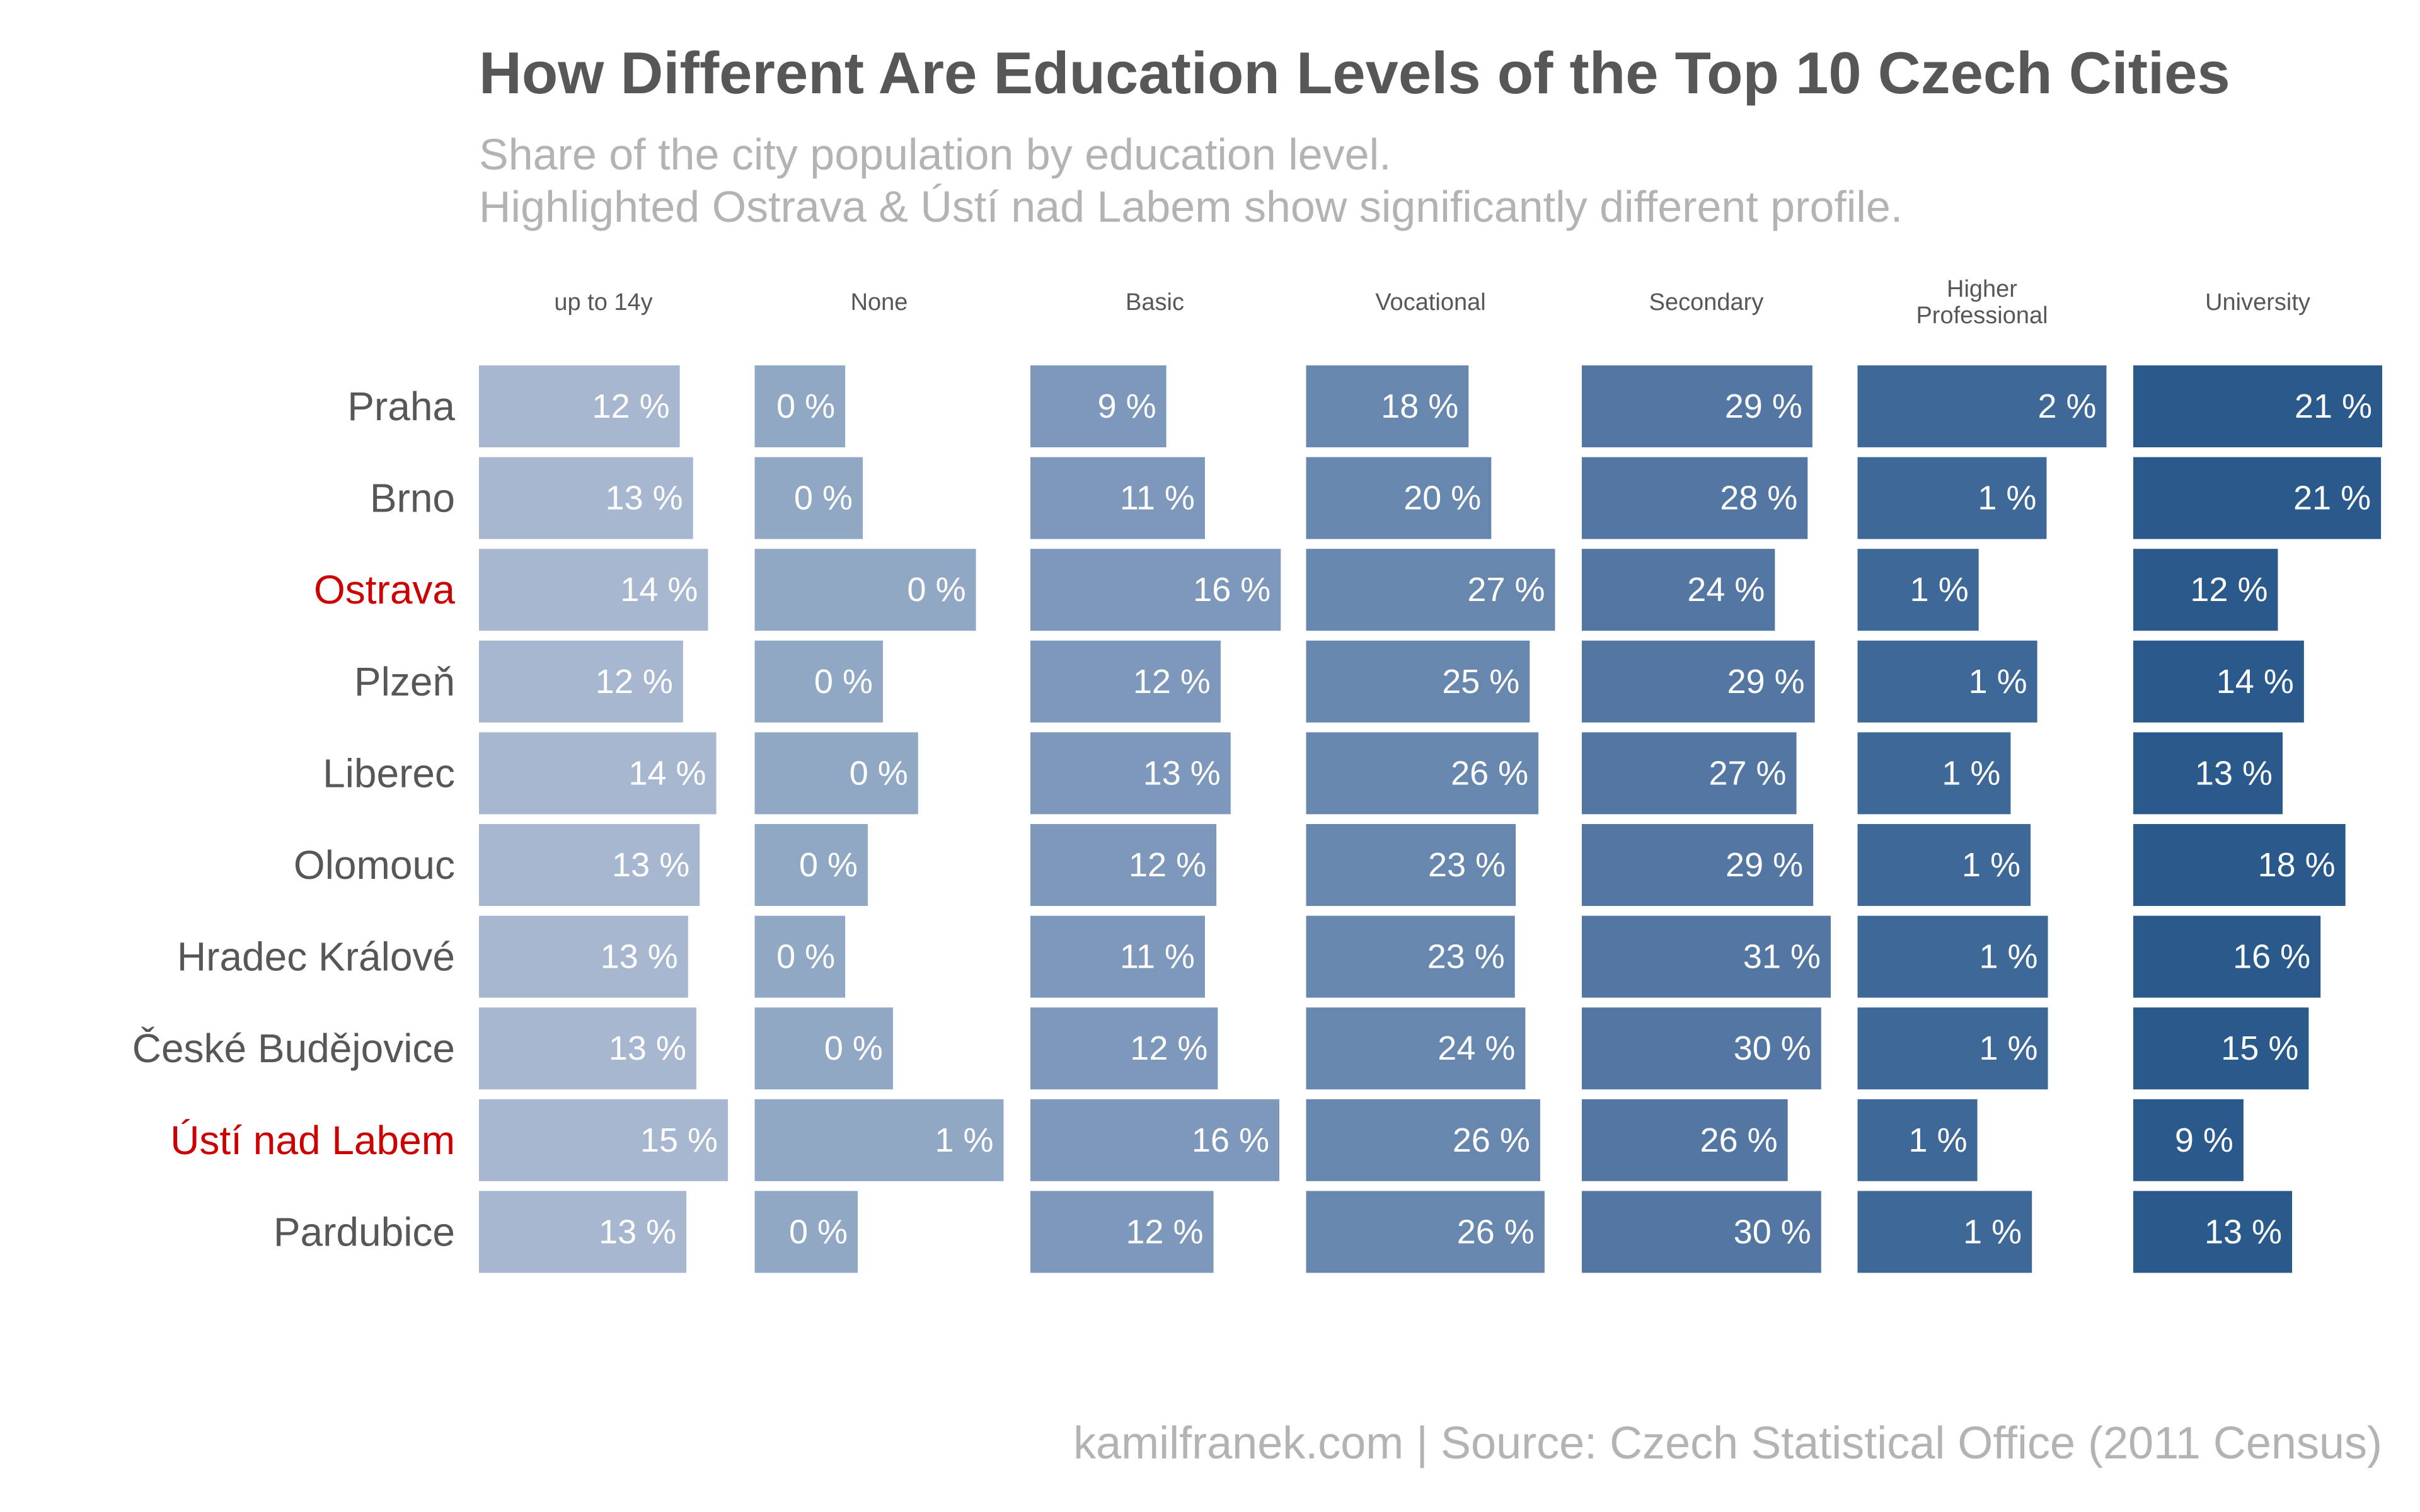 Image resolution: width=2420 pixels, height=1512 pixels. I want to click on bar-none-olomouc, so click(811, 865).